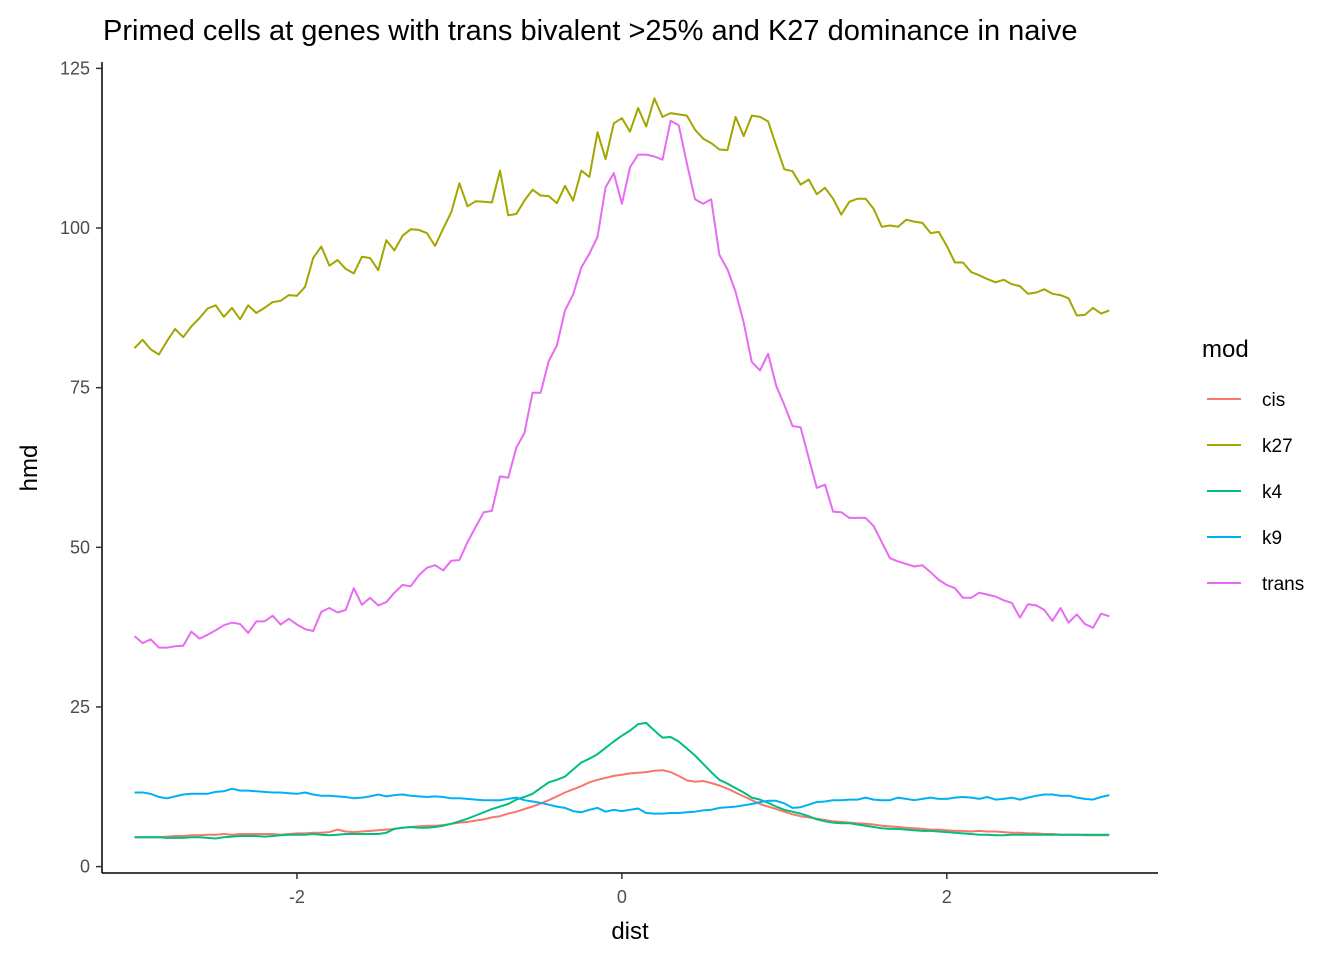 The width and height of the screenshot is (1344, 960). Describe the element at coordinates (81, 467) in the screenshot. I see `y-axis-ticks: 0 25 50 75 100 125` at that location.